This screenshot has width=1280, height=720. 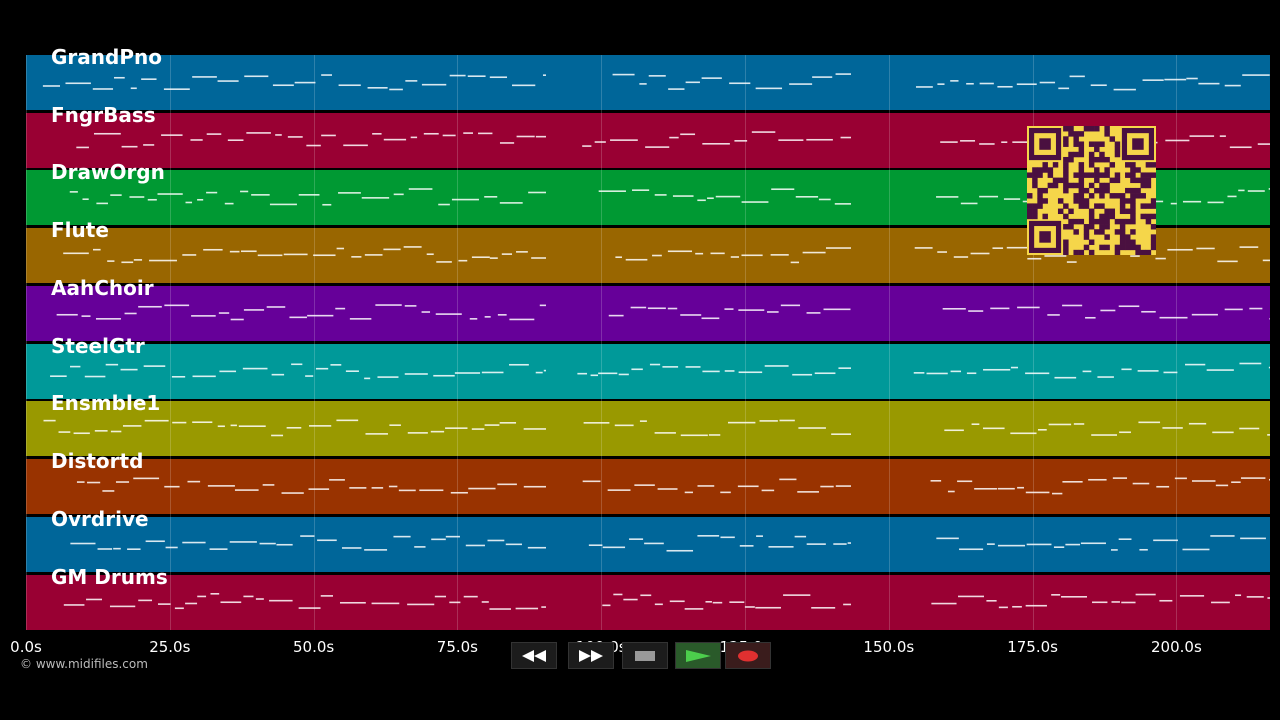 I want to click on track-label: FngrBass, so click(x=103, y=114).